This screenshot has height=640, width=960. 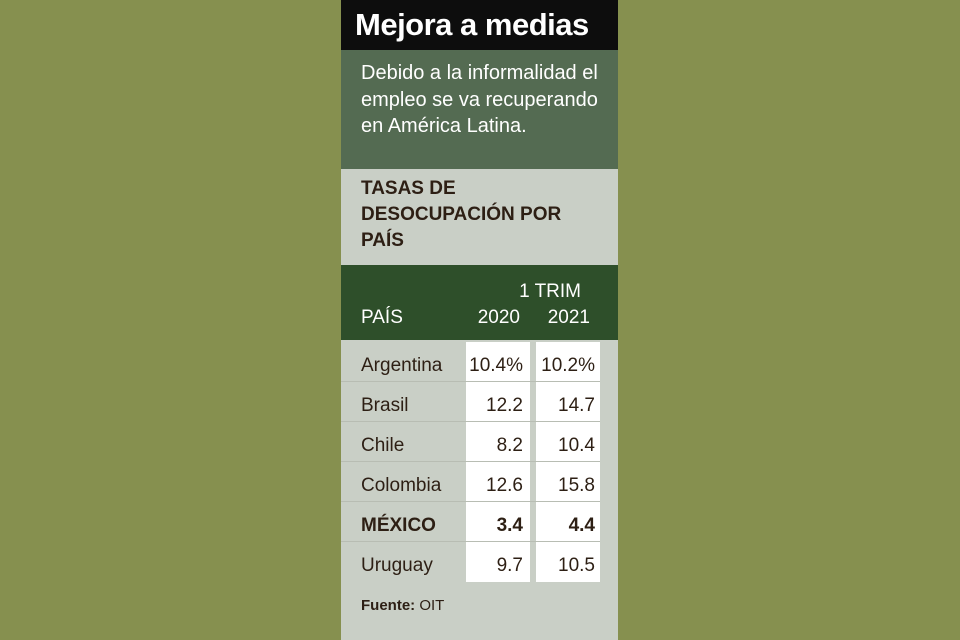 I want to click on table-row: Colombia 12.6 15.8, so click(x=479, y=482).